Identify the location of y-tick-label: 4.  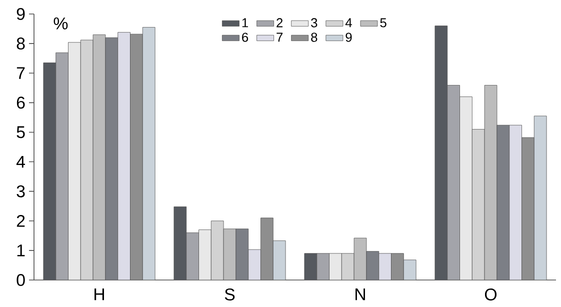
(20, 162).